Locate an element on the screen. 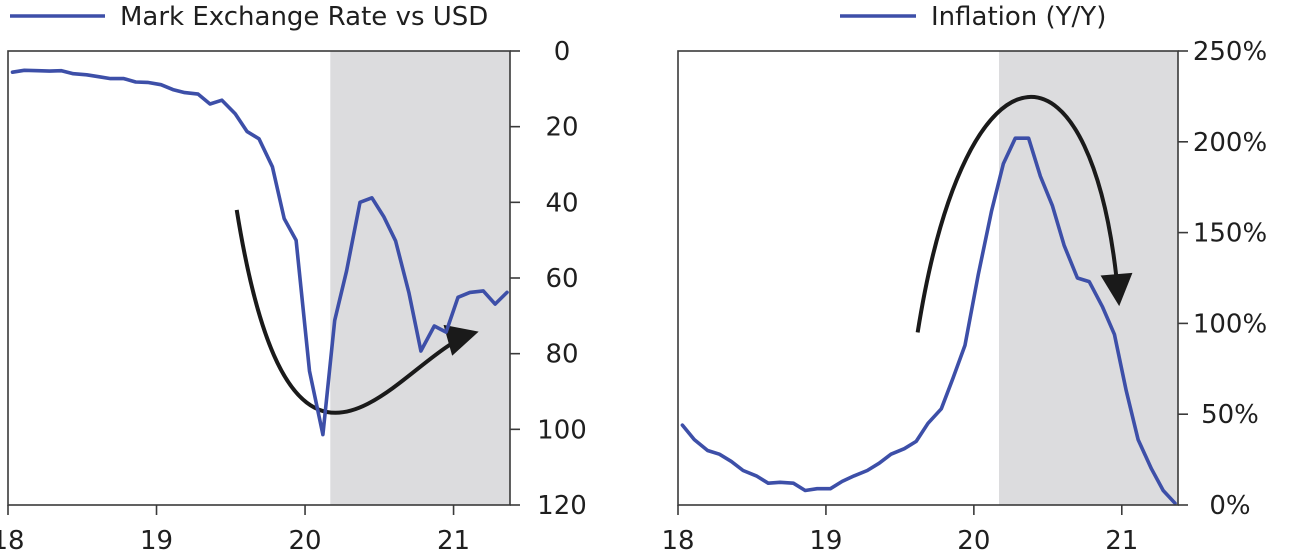 Image resolution: width=1294 pixels, height=556 pixels. y-tick-label: 100 is located at coordinates (562, 430).